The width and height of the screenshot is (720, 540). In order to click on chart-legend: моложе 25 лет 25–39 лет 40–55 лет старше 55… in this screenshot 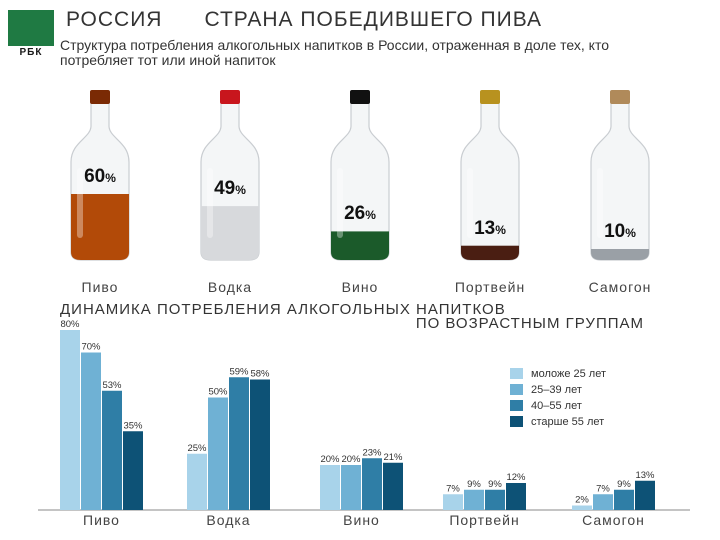, I will do `click(558, 398)`.